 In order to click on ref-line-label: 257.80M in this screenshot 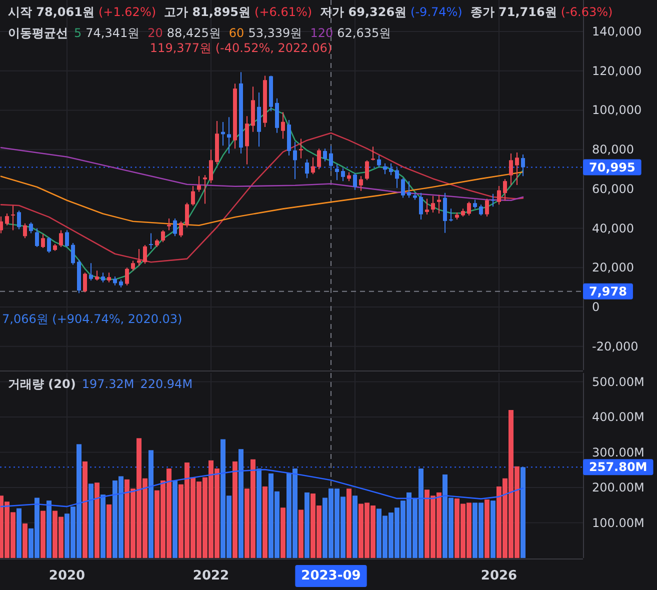, I will do `click(618, 467)`.